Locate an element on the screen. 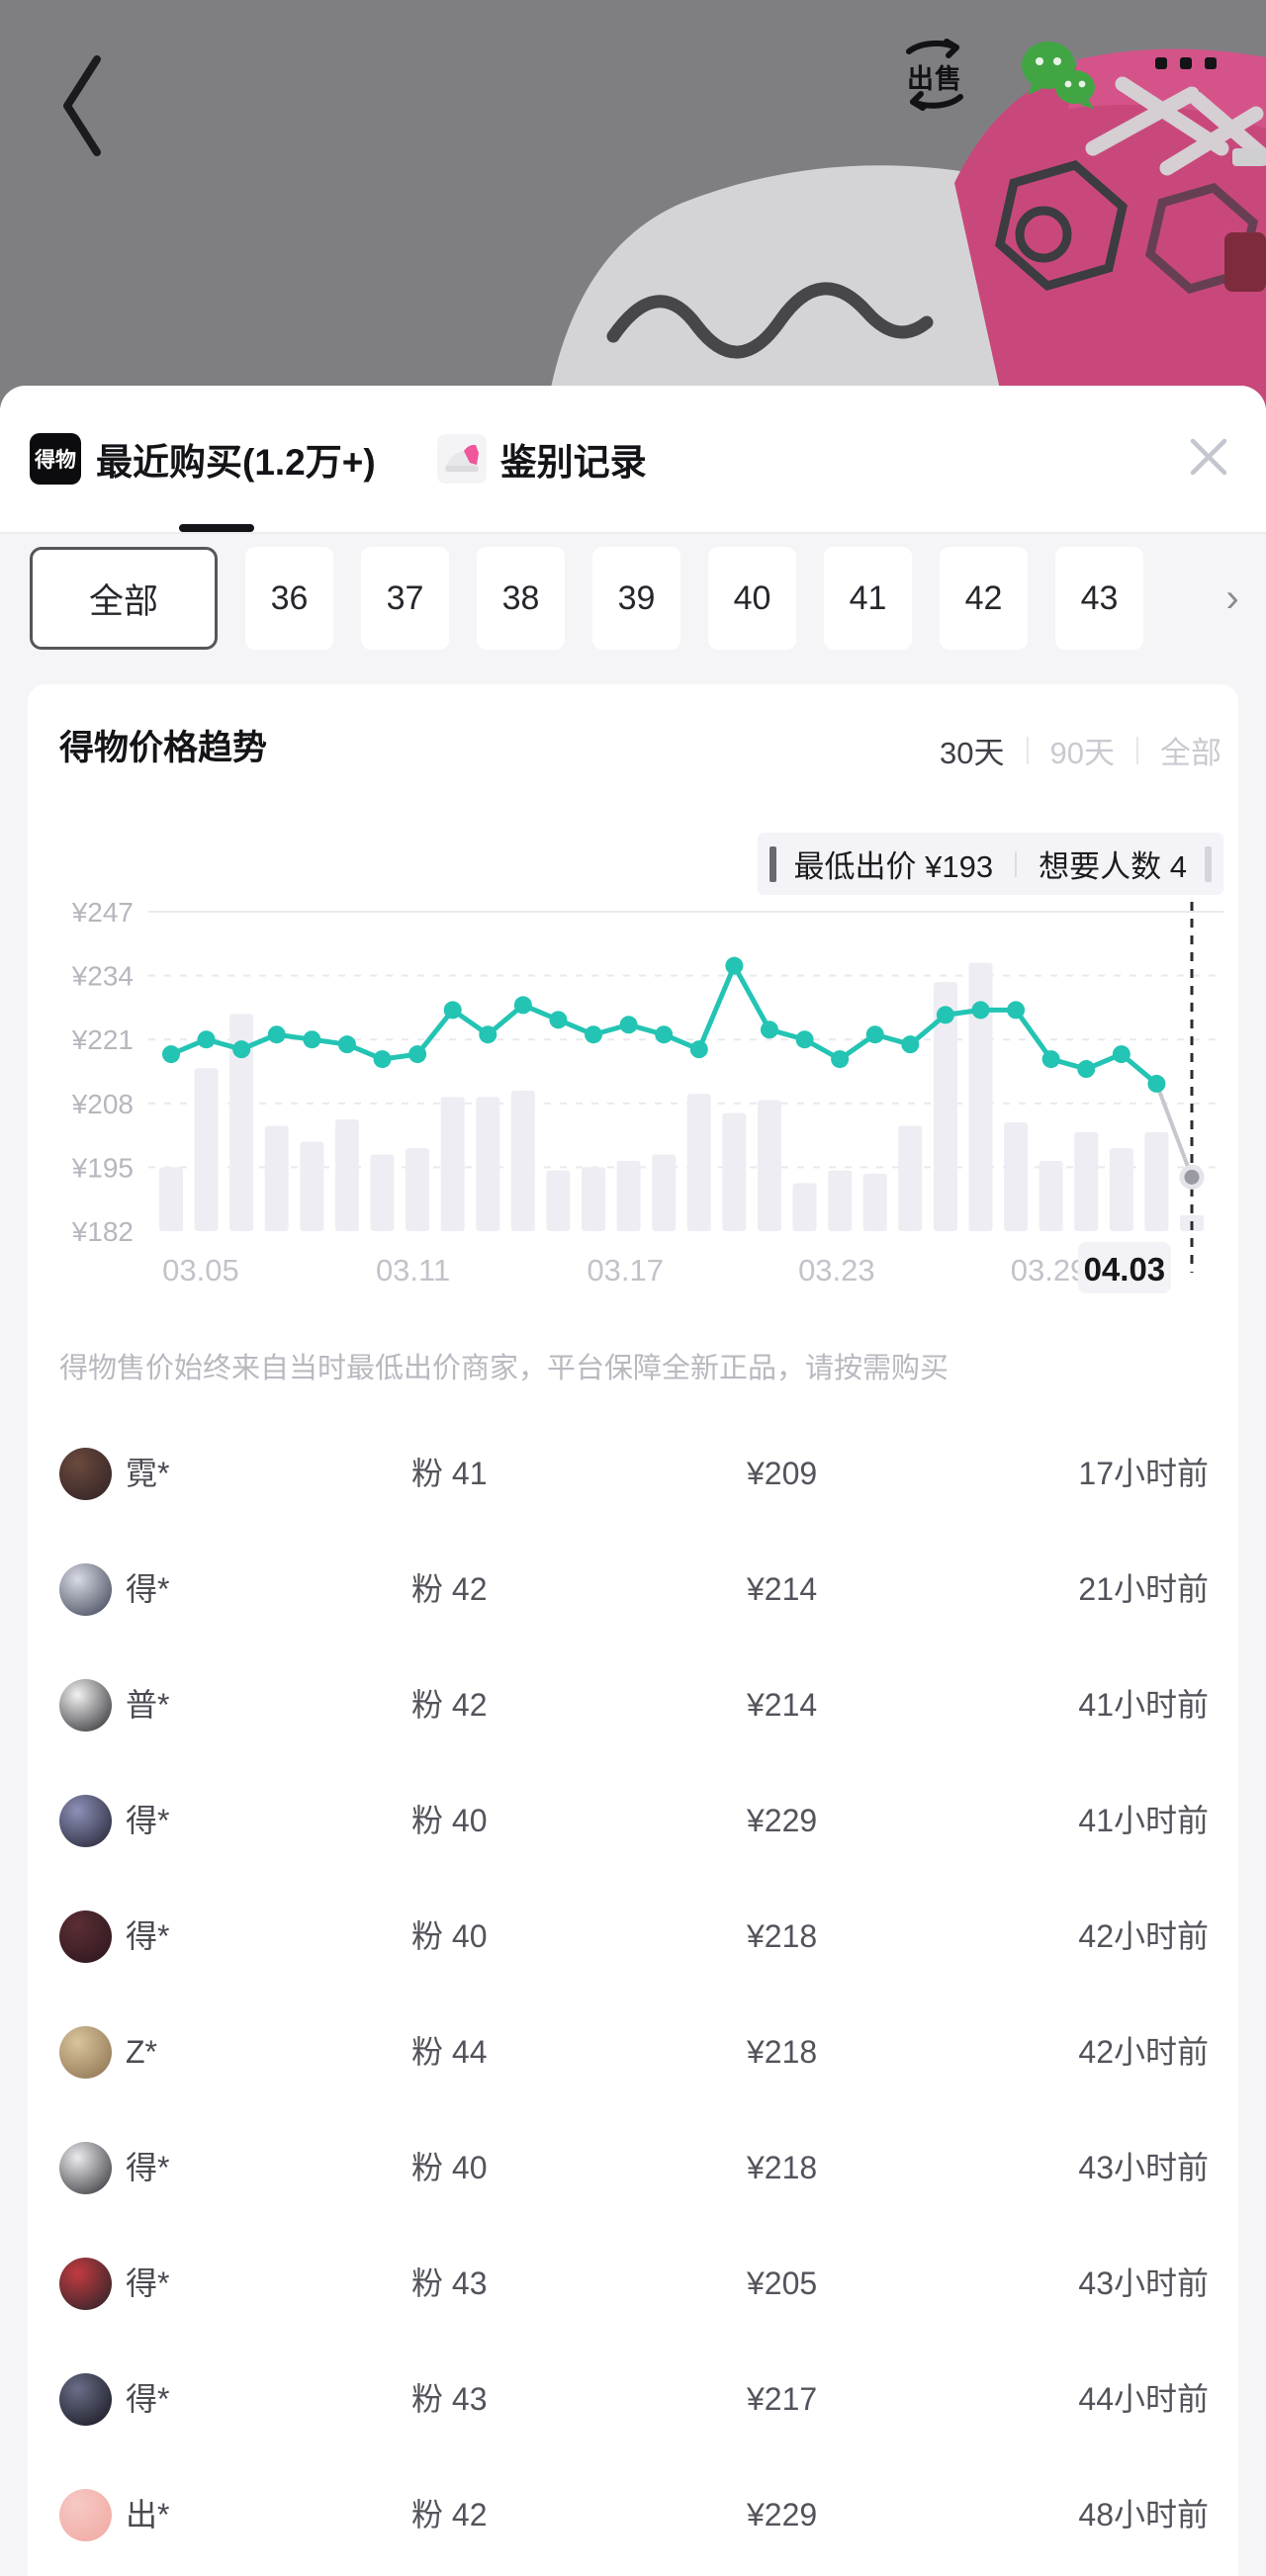 This screenshot has width=1266, height=2576. purchase-time: 21小时前 is located at coordinates (1143, 1589).